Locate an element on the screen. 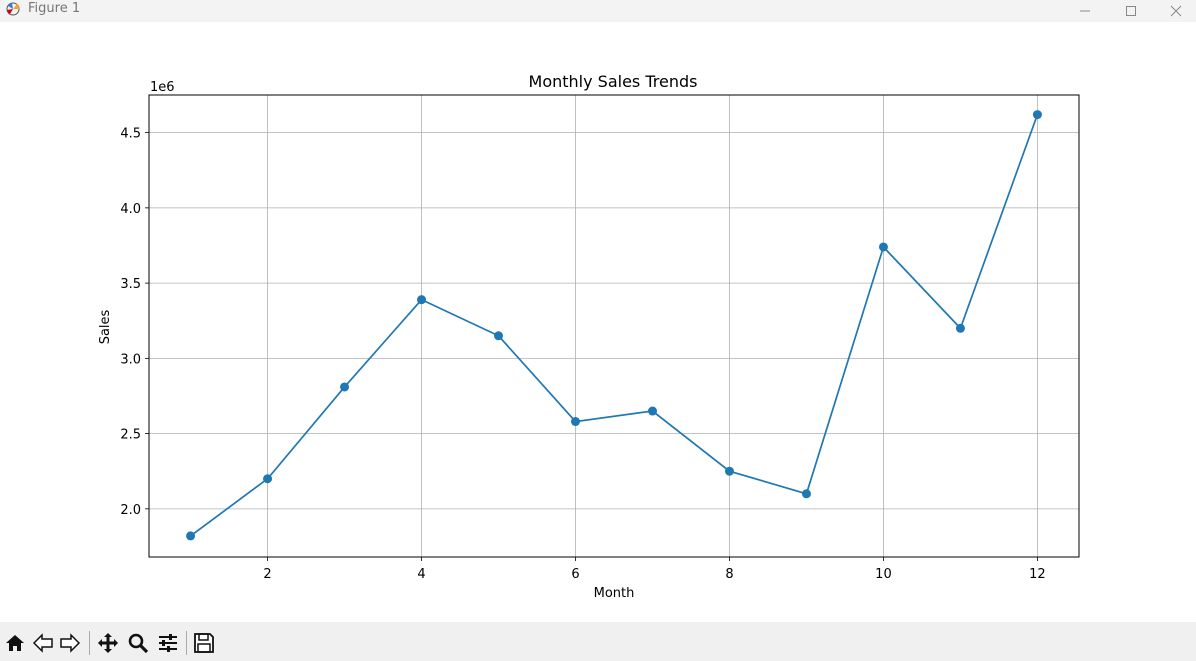 The image size is (1196, 661). zoom-icon is located at coordinates (138, 643).